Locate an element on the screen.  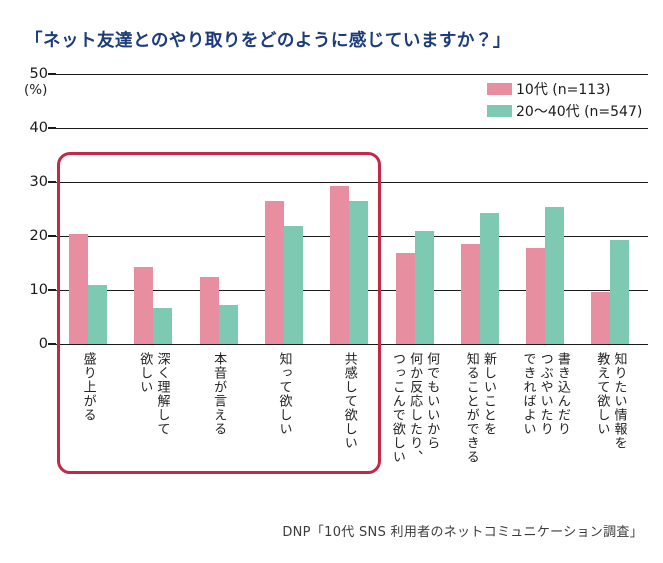
y-axis-label-20: 20 is located at coordinates (38, 236).